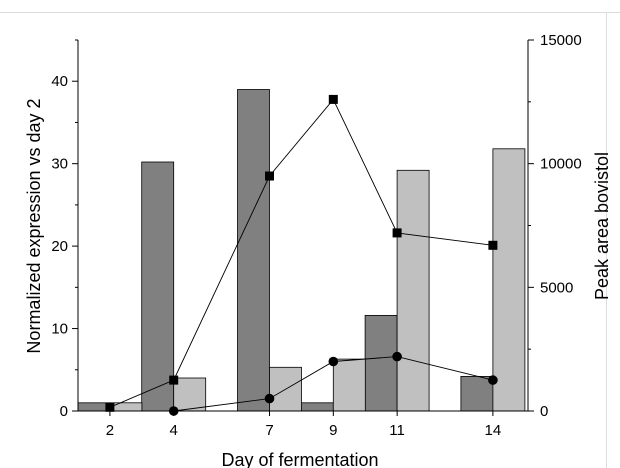  Describe the element at coordinates (299, 459) in the screenshot. I see `x-axis-title: Day of fermentation` at that location.